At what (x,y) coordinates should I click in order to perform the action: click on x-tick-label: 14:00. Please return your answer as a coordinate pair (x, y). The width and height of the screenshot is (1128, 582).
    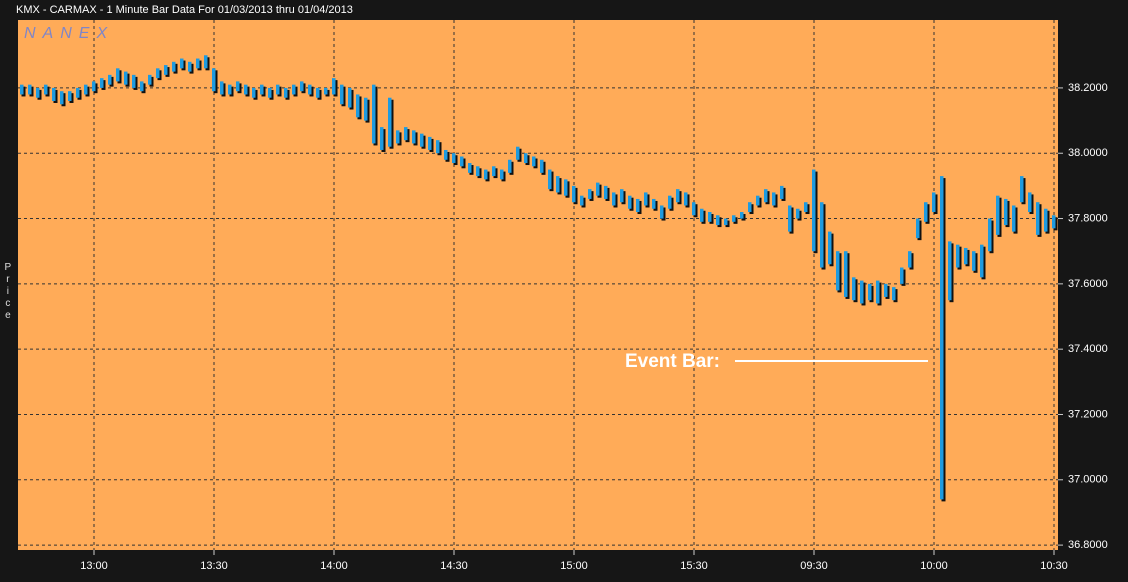
    Looking at the image, I should click on (334, 566).